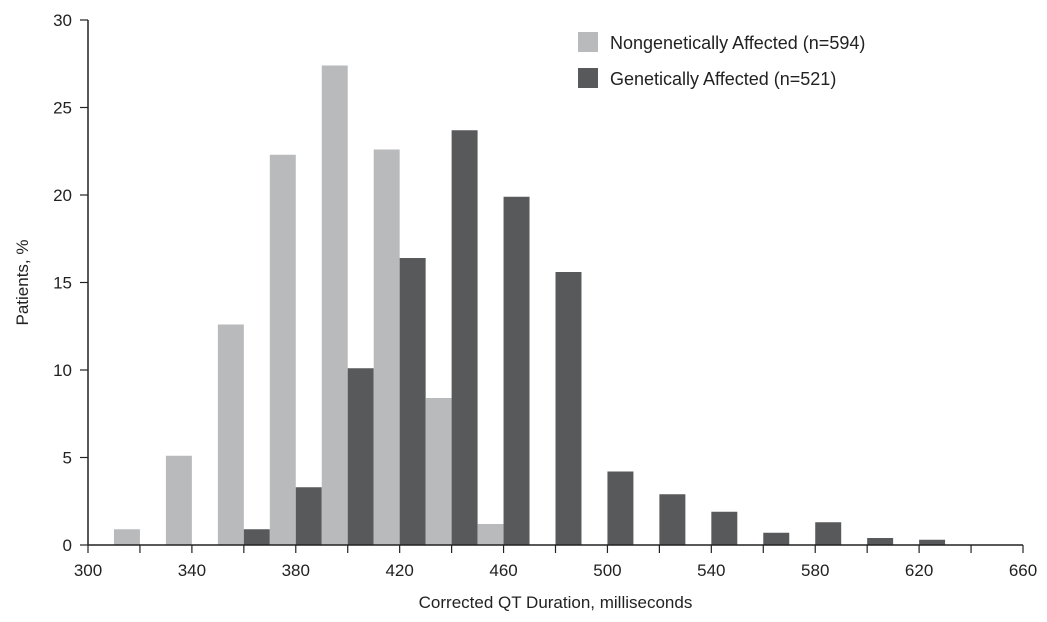  I want to click on y-tick-label: 30, so click(62, 20).